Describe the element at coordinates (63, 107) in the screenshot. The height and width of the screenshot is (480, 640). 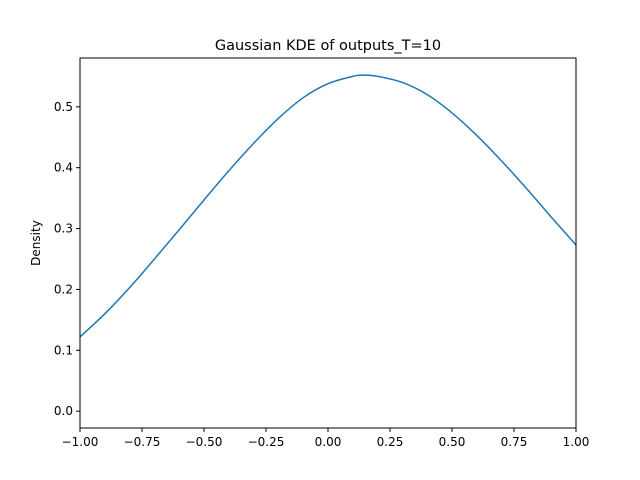
I see `y-tick-label: 0.5` at that location.